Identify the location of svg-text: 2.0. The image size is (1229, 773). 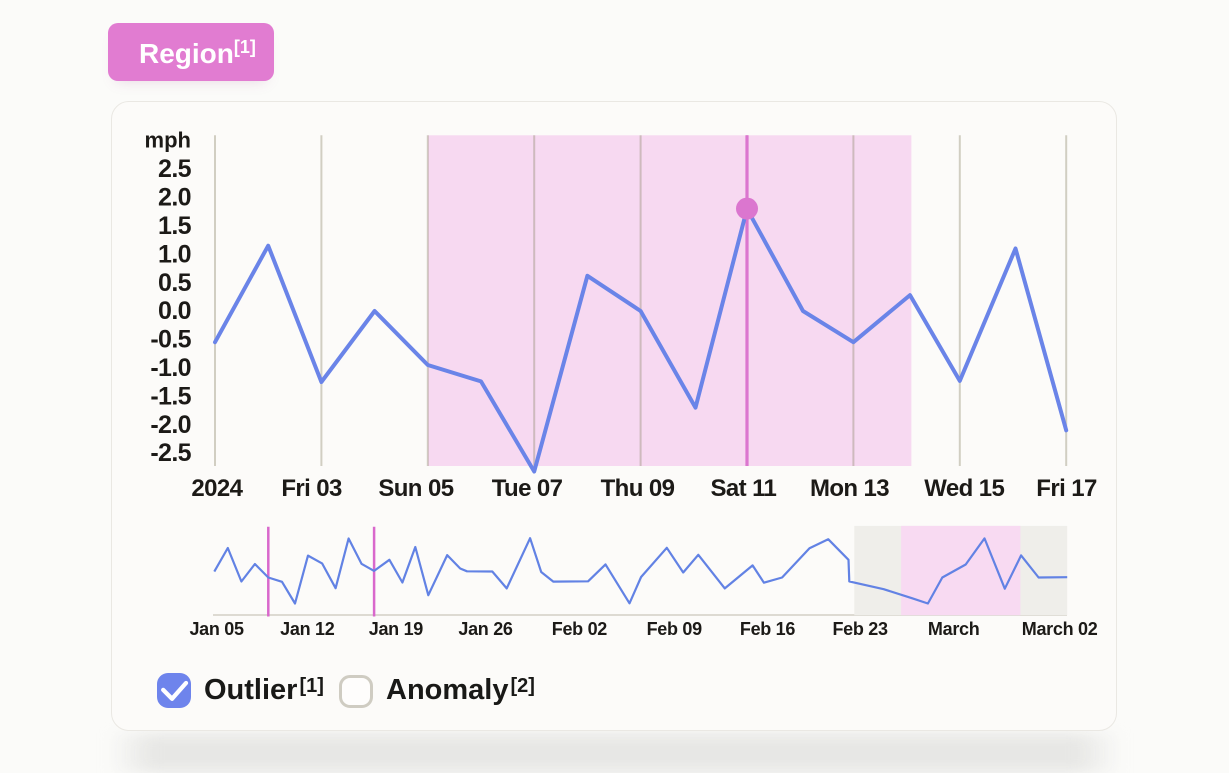
(174, 198).